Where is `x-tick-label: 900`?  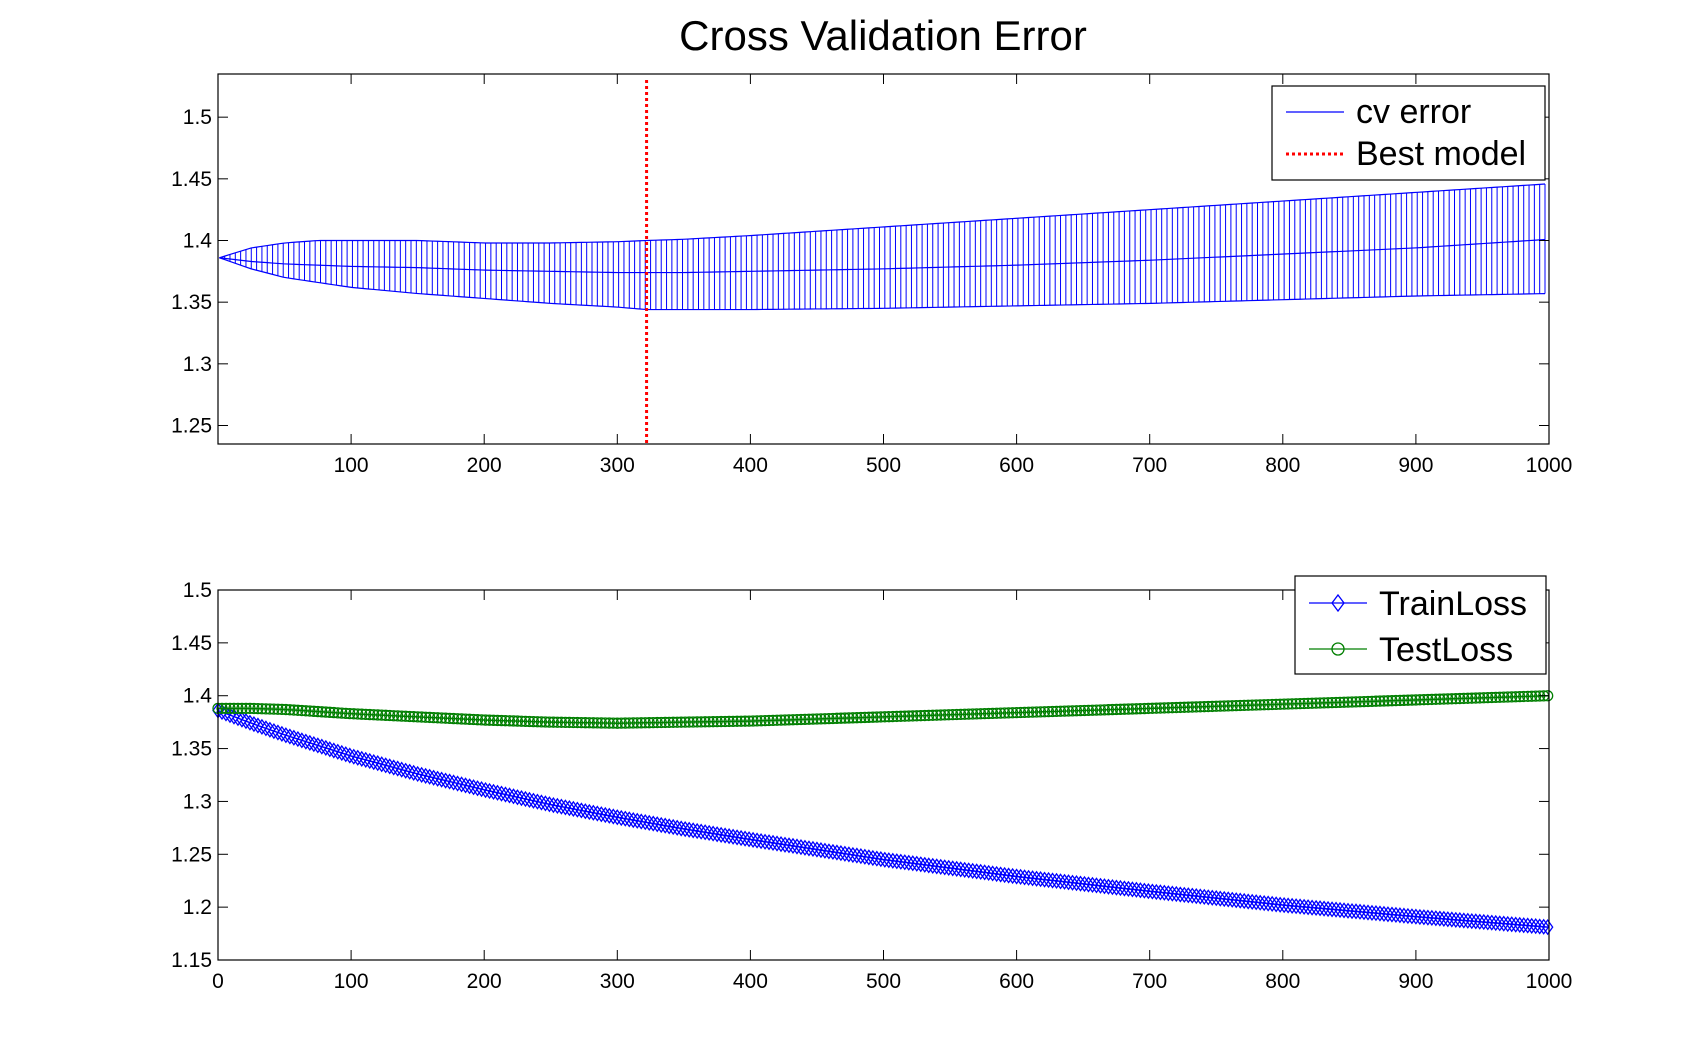
x-tick-label: 900 is located at coordinates (1415, 465).